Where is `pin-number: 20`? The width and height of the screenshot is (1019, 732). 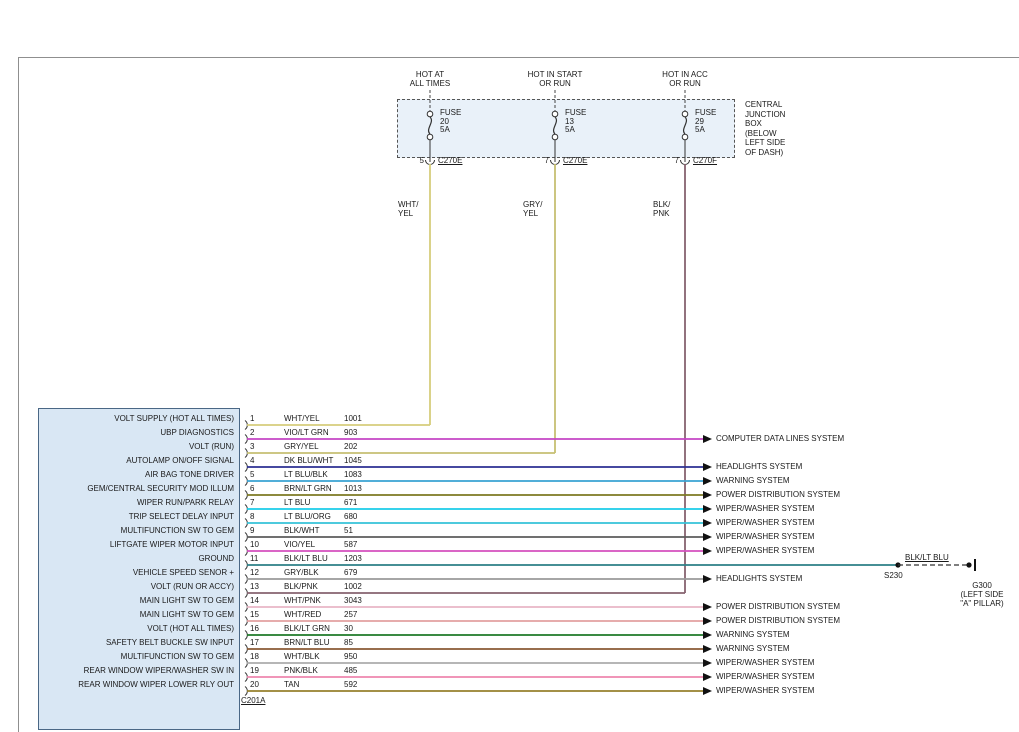 pin-number: 20 is located at coordinates (254, 684).